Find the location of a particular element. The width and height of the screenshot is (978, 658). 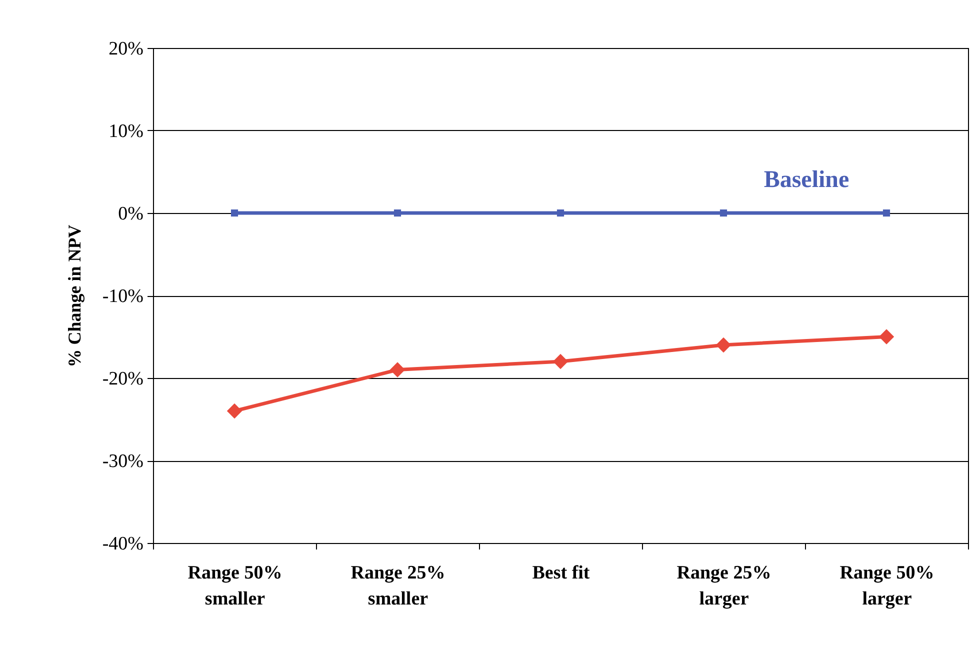

x-tick-label: Range 25% larger is located at coordinates (724, 586).